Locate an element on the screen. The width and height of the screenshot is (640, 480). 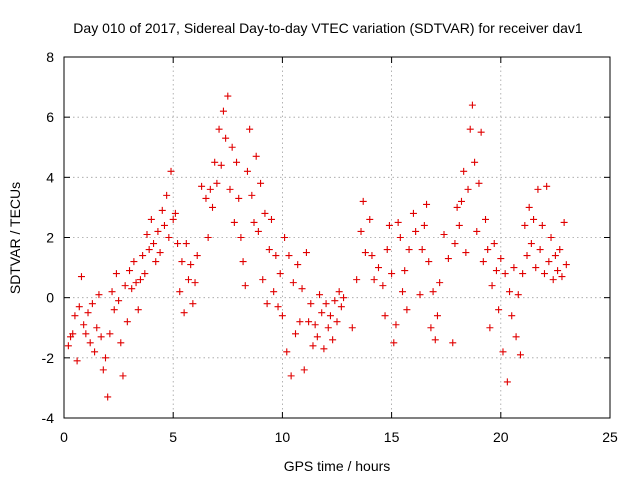
x-tick-label: 5 is located at coordinates (173, 437).